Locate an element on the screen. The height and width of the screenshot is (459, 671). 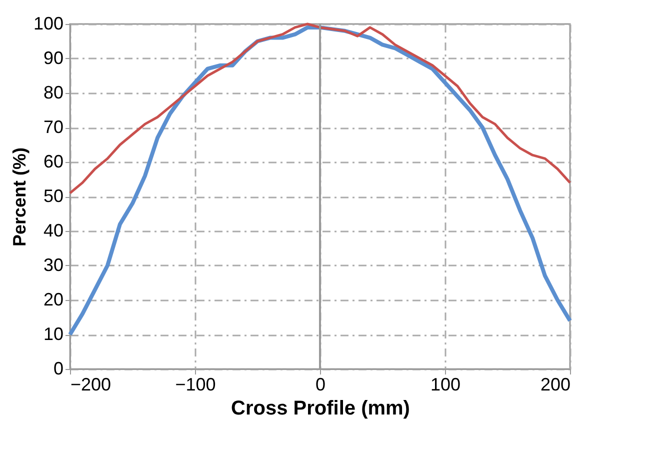
y-tick-label: 20 is located at coordinates (53, 300).